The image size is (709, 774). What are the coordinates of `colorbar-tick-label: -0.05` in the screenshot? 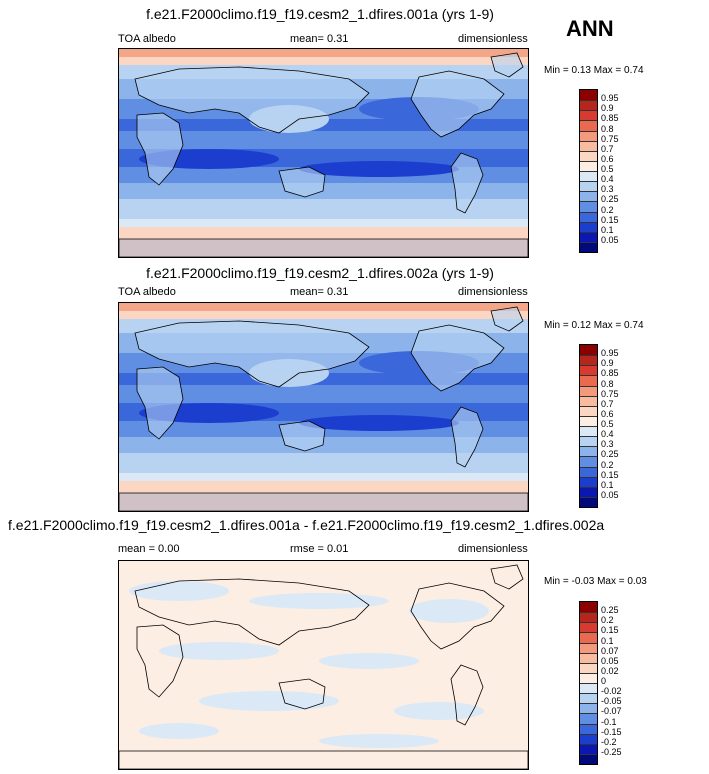 It's located at (611, 701).